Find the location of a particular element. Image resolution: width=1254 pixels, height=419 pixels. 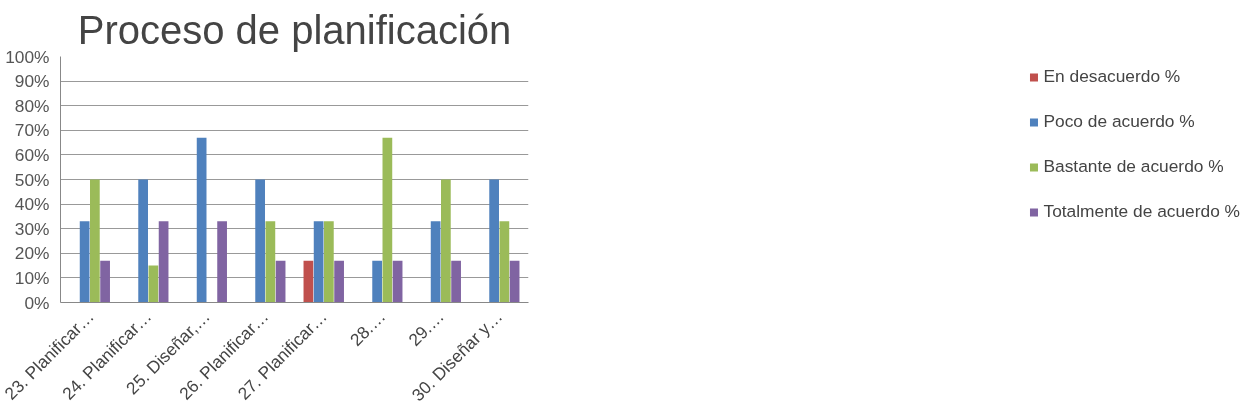

legend-label: Totalmente de acuerdo % is located at coordinates (1141, 211).